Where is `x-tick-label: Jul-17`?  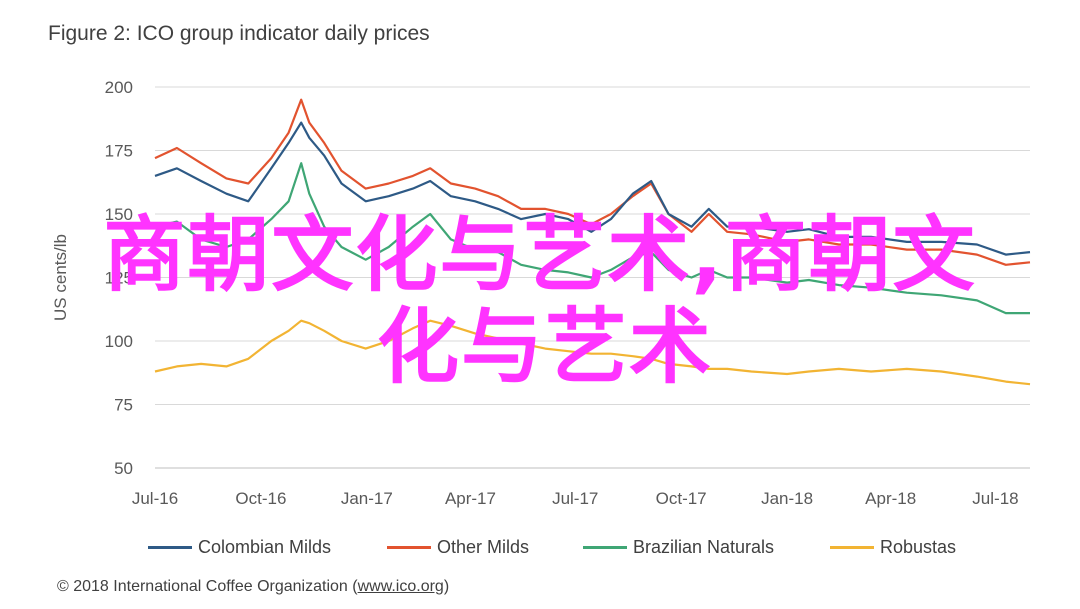
x-tick-label: Jul-17 is located at coordinates (575, 498).